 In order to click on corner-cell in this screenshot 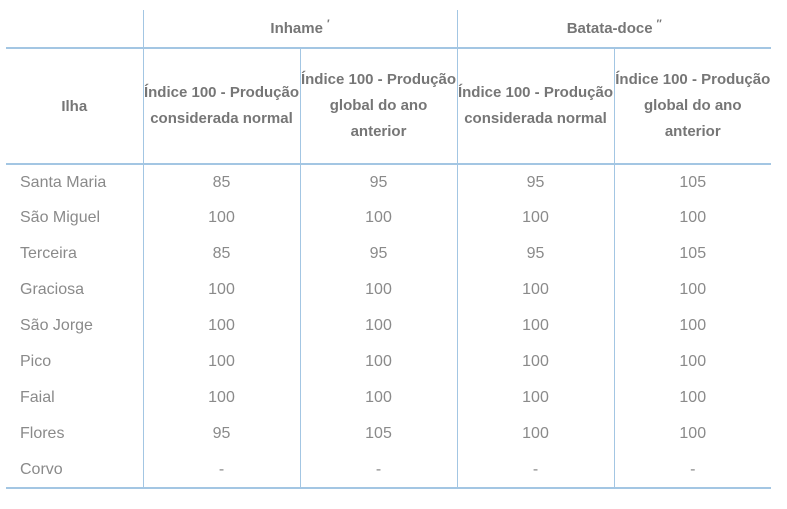, I will do `click(74, 29)`.